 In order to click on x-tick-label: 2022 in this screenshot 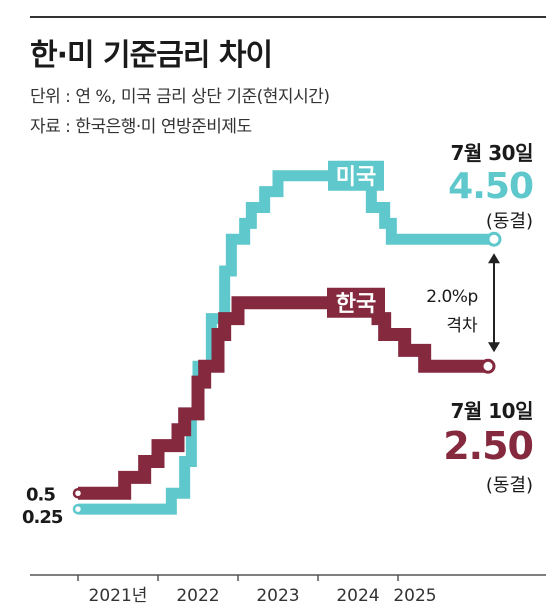, I will do `click(197, 596)`.